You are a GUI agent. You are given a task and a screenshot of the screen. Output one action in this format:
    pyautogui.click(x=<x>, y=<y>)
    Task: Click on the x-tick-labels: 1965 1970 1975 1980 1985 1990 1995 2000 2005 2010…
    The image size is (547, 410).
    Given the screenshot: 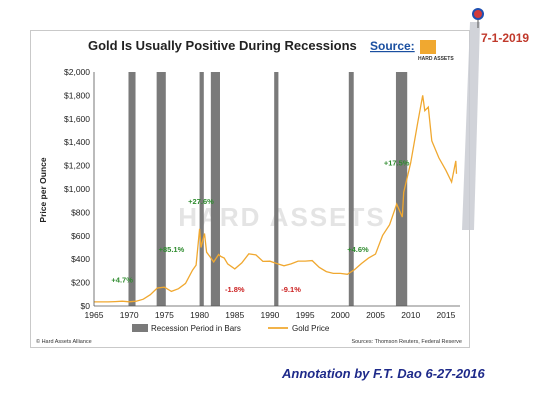 What is the action you would take?
    pyautogui.click(x=270, y=315)
    